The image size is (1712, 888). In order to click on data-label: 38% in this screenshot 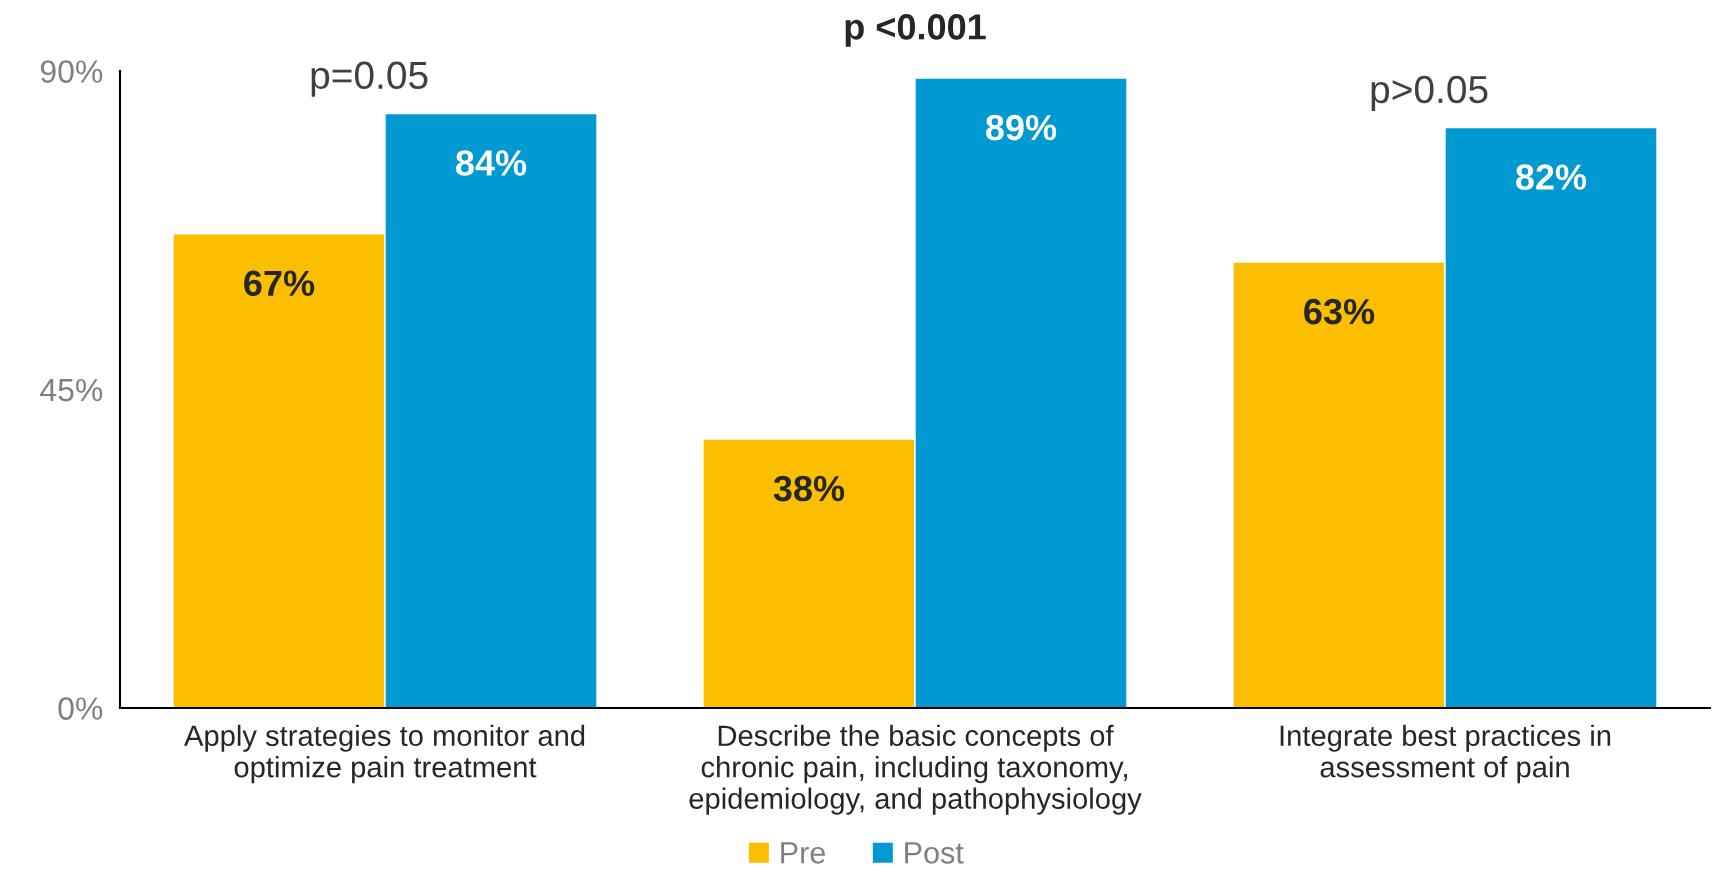, I will do `click(809, 488)`.